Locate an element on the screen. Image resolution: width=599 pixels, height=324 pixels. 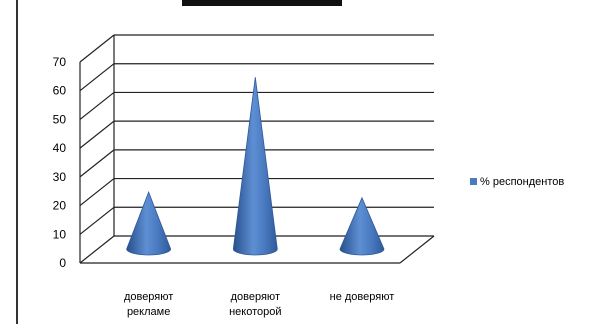
y-tick-label: 40 is located at coordinates (60, 148).